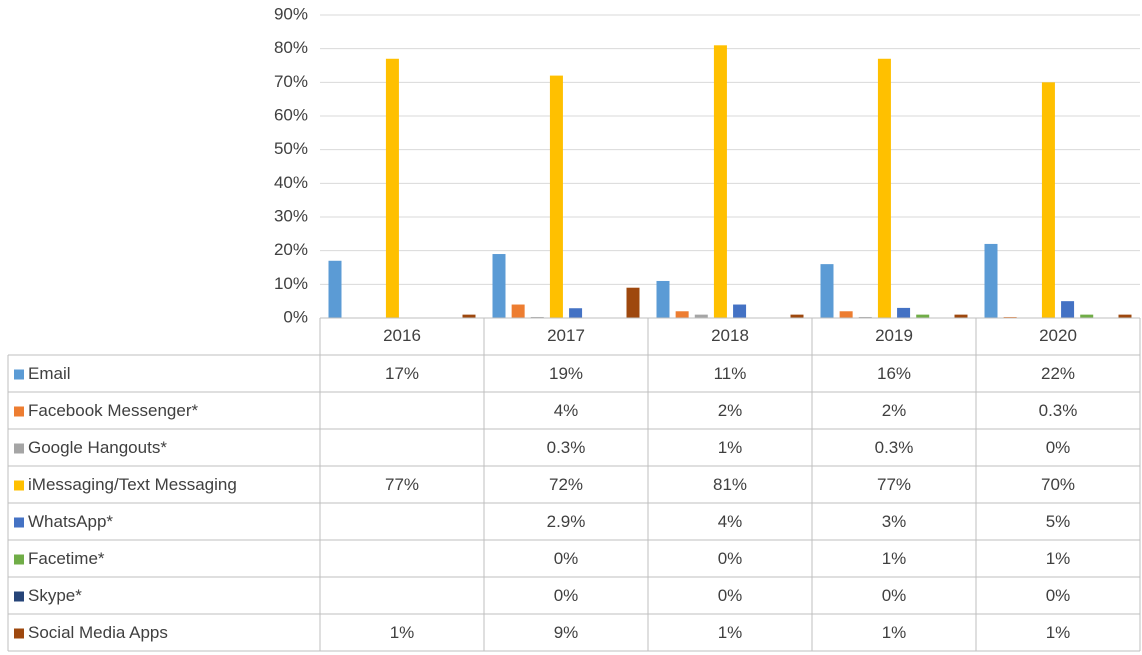 The image size is (1142, 655). Describe the element at coordinates (291, 148) in the screenshot. I see `y-tick-label: 50%` at that location.